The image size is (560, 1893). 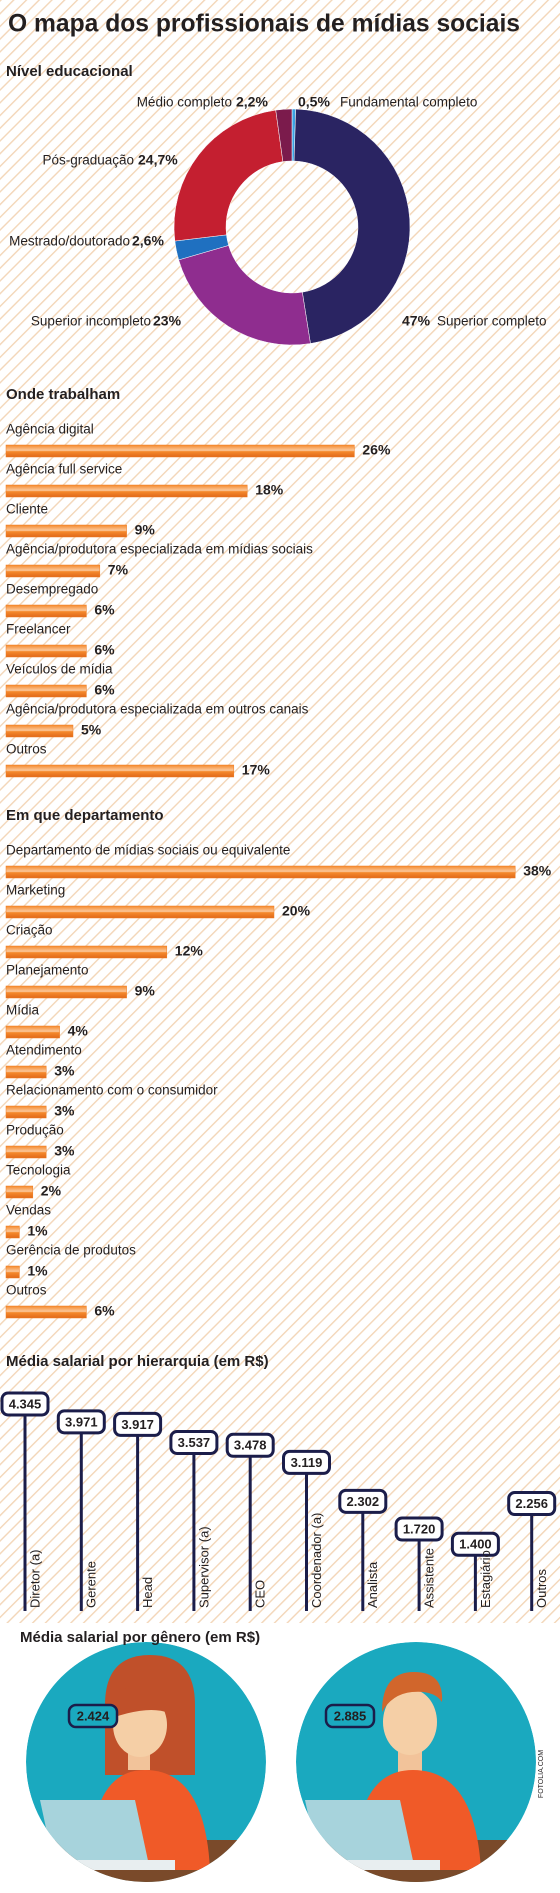 I want to click on bar-label: Agência digital, so click(x=50, y=429).